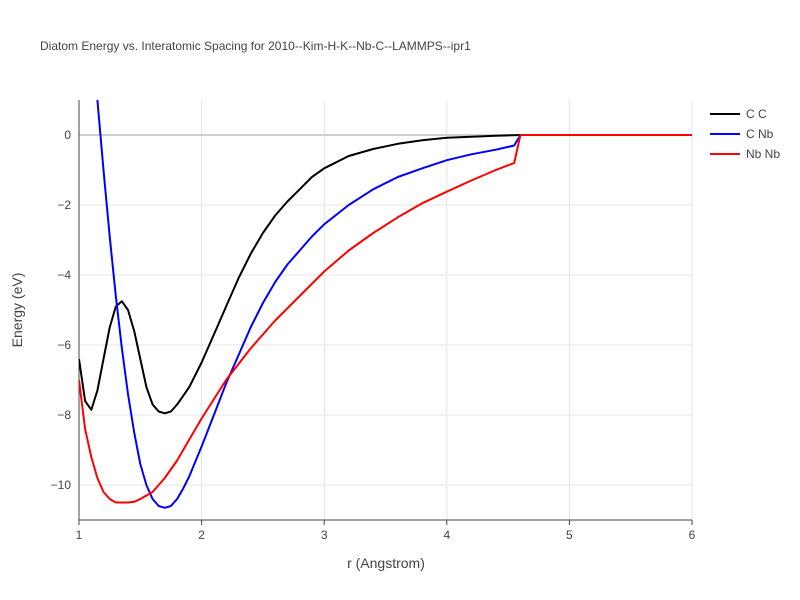  I want to click on legend-label-c-nb: C Nb, so click(760, 134).